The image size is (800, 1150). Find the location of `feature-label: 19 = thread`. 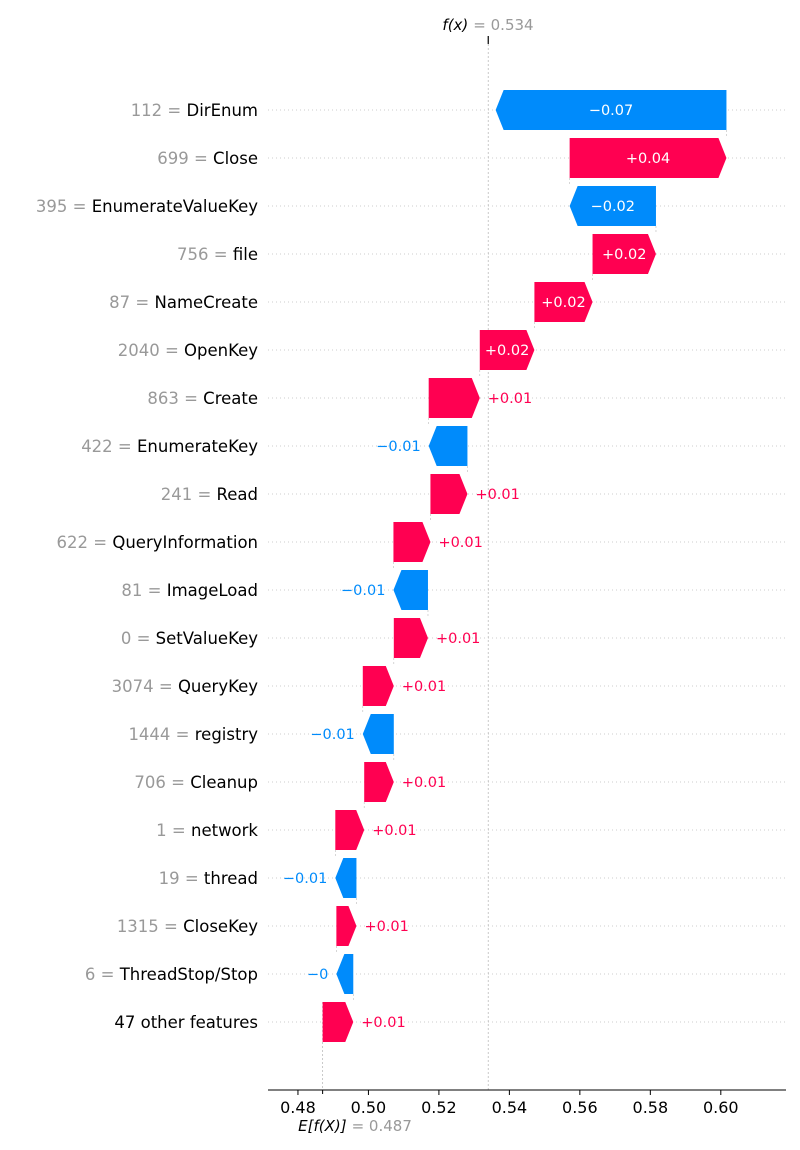

feature-label: 19 = thread is located at coordinates (208, 878).